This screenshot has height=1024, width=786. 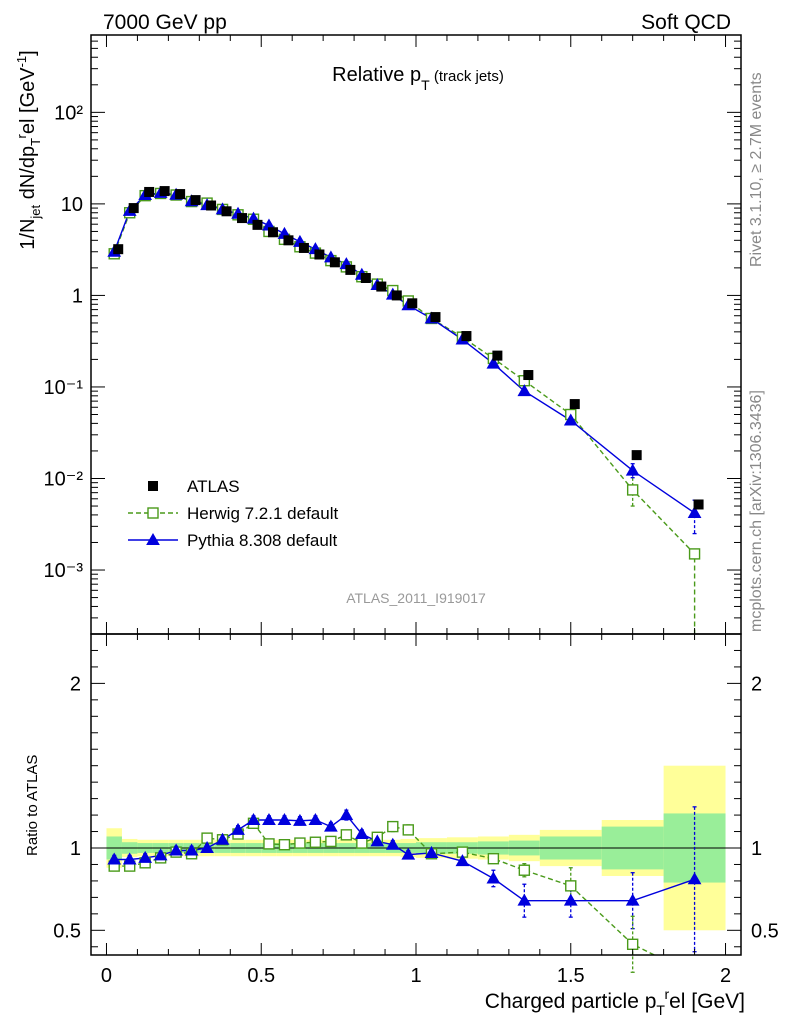 What do you see at coordinates (418, 78) in the screenshot?
I see `plot-title: Relative pT (track jets)` at bounding box center [418, 78].